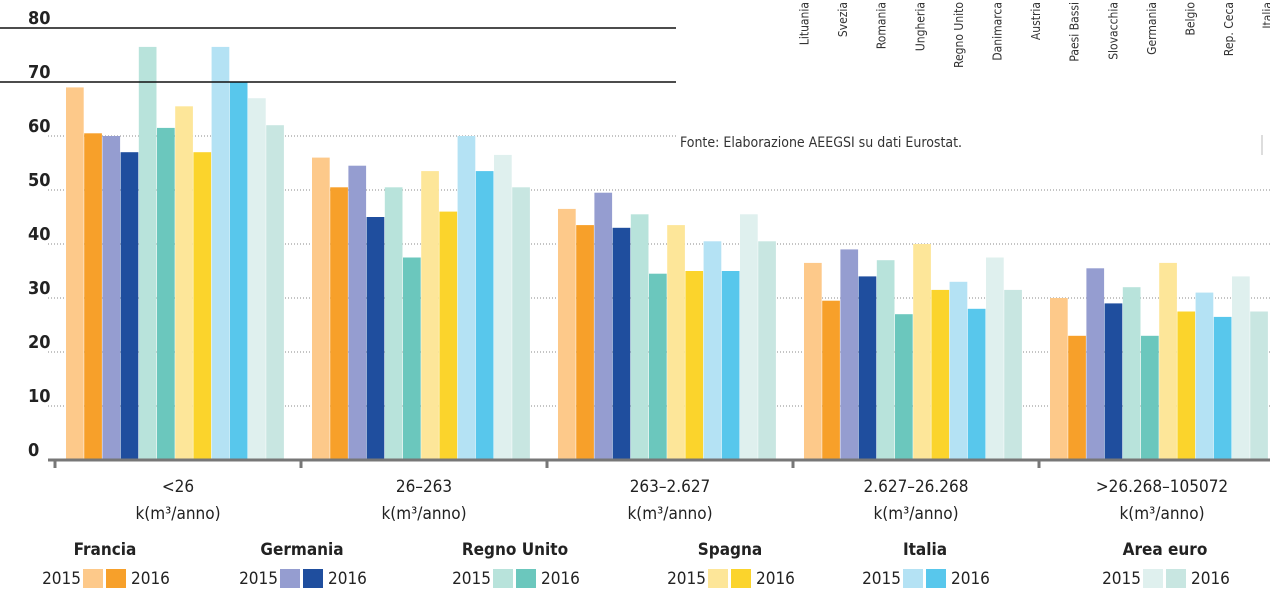 This screenshot has height=589, width=1270. Describe the element at coordinates (178, 487) in the screenshot. I see `x-tick-label: <26` at that location.